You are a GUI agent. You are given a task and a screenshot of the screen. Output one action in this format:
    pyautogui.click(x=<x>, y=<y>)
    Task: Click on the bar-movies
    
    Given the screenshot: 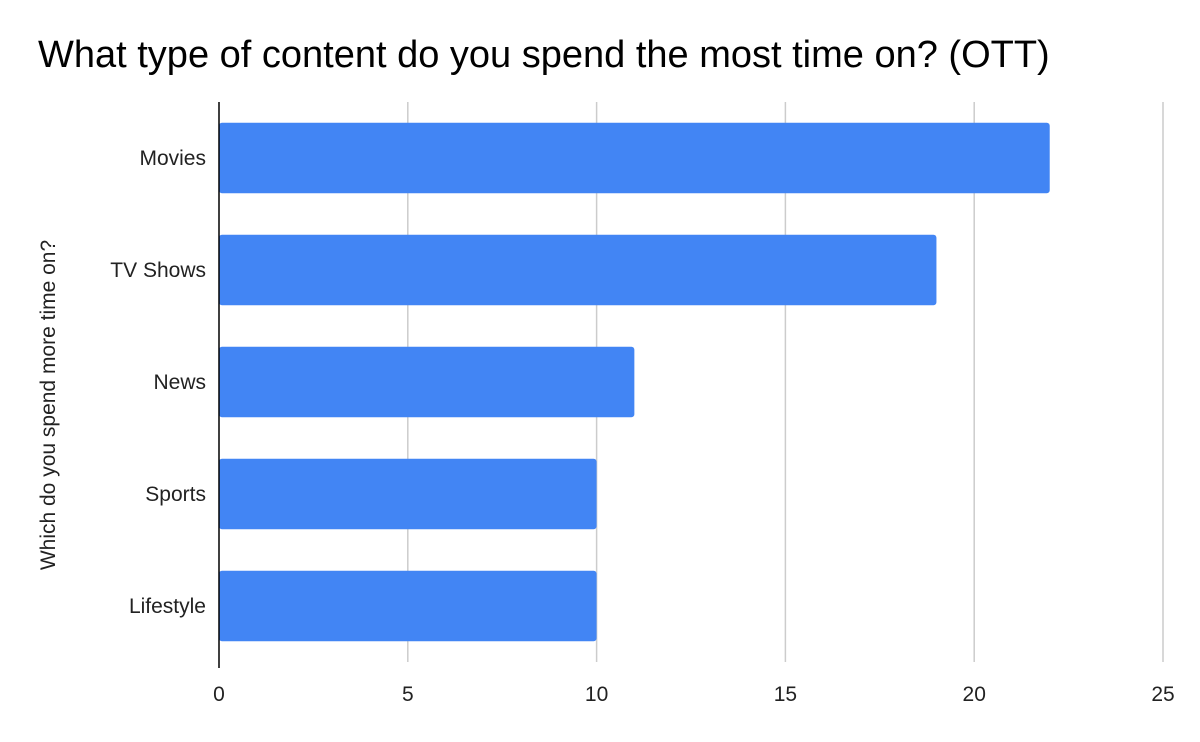 What is the action you would take?
    pyautogui.click(x=634, y=158)
    